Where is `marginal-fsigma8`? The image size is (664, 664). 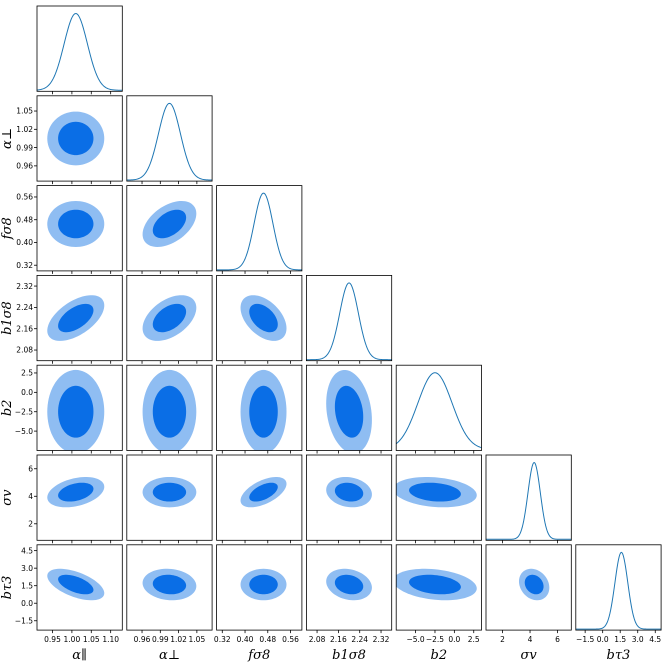
marginal-fsigma8 is located at coordinates (259, 231).